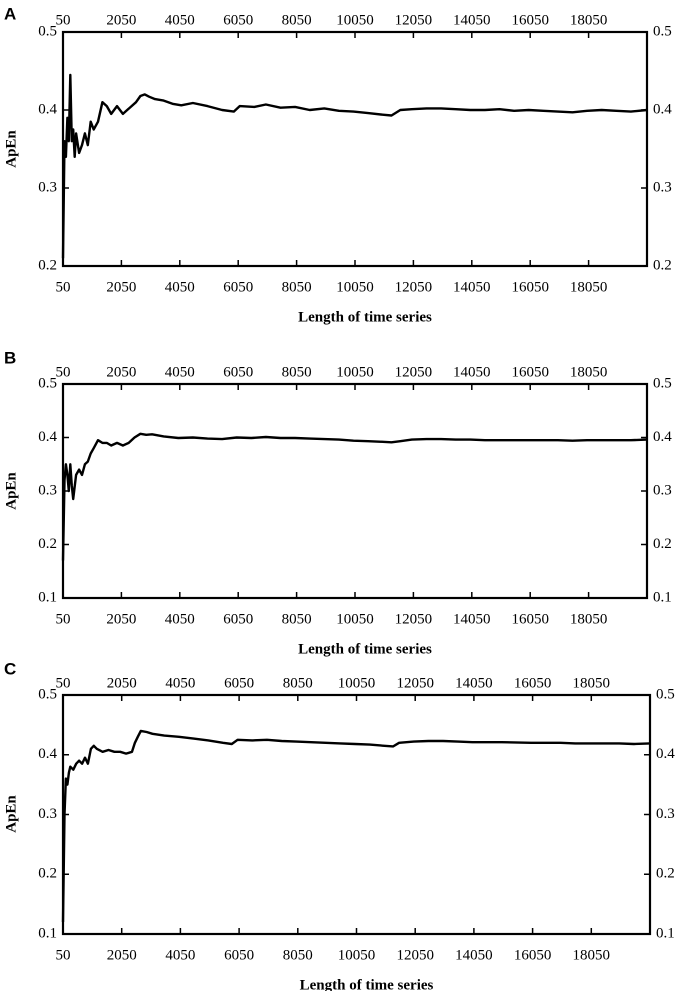 This screenshot has width=692, height=991. What do you see at coordinates (10, 13) in the screenshot?
I see `panel-label: A` at bounding box center [10, 13].